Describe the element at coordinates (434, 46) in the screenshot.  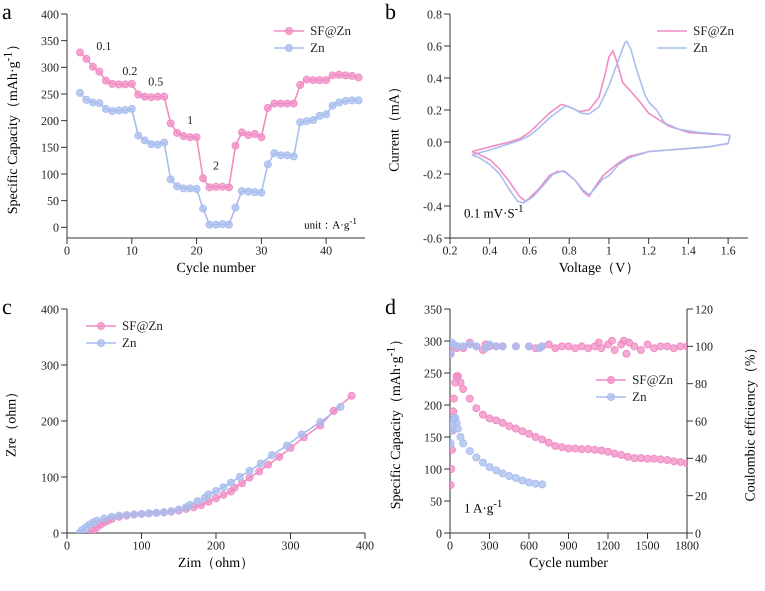
I see `y-tick-label: 0.6` at that location.